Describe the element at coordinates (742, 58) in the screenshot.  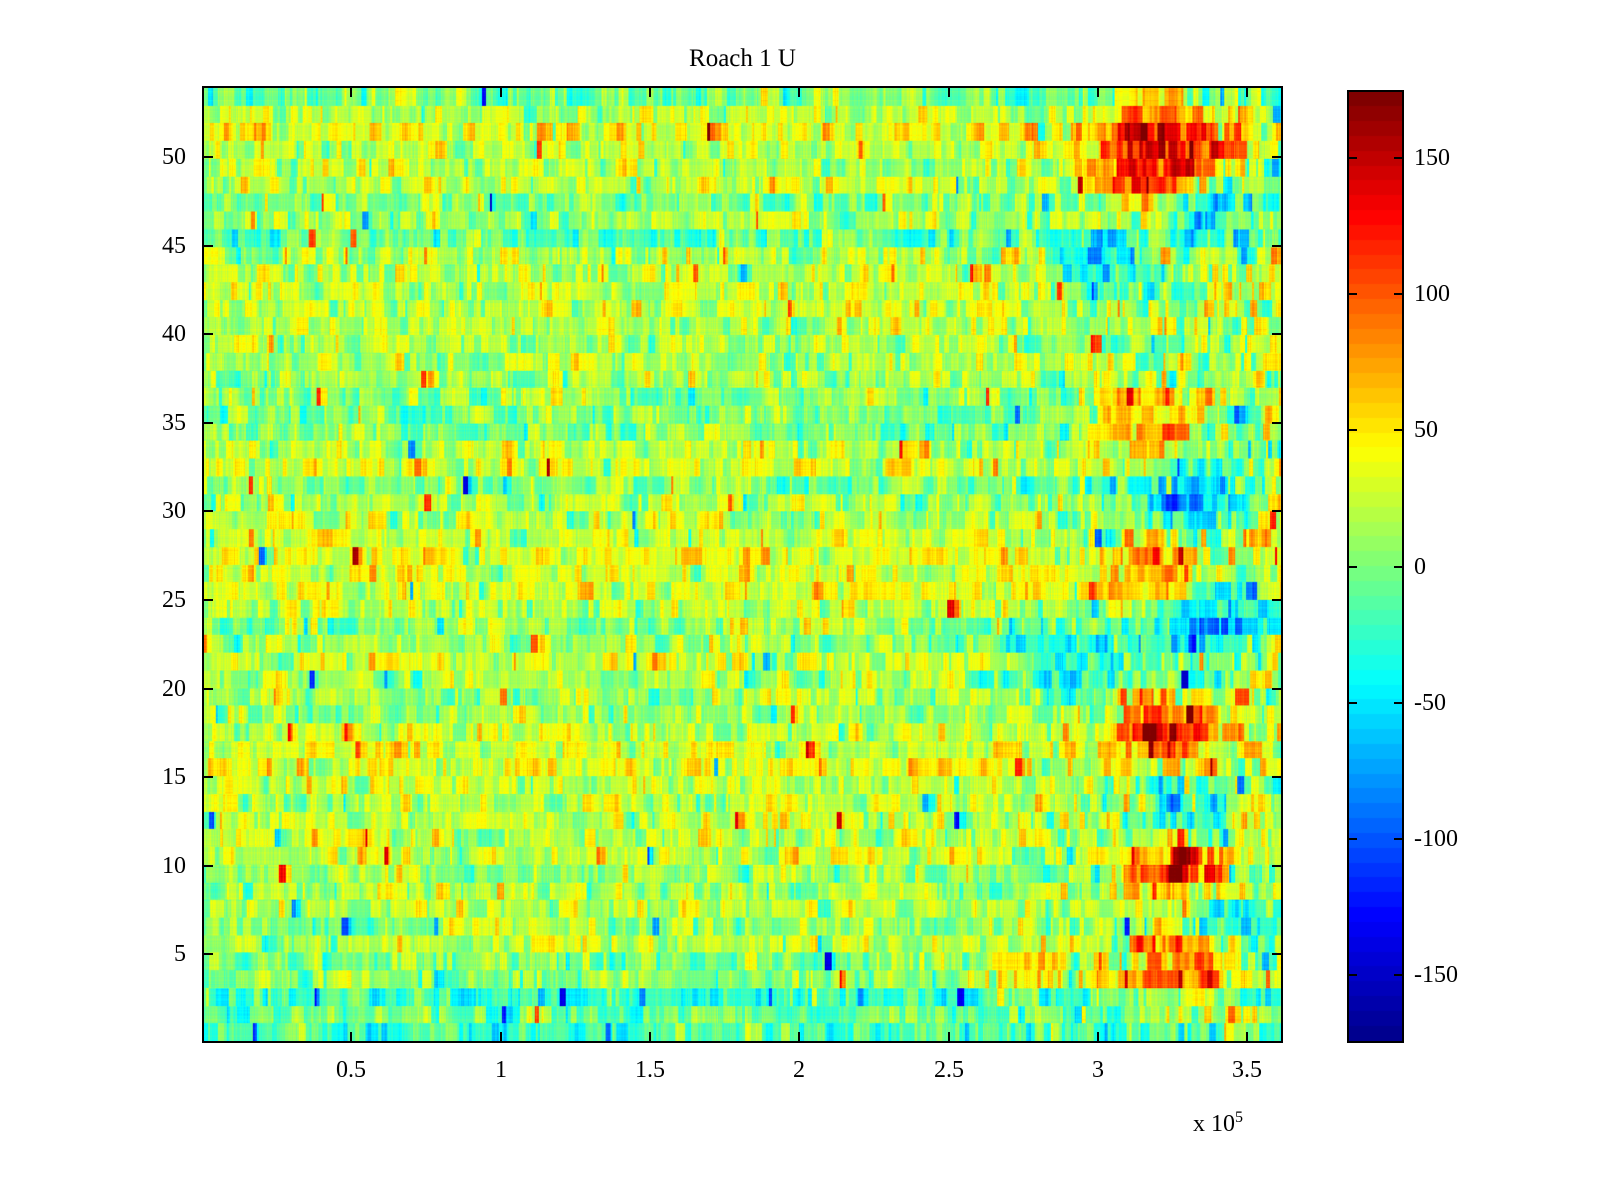
I see `page-title: Roach 1 U` at that location.